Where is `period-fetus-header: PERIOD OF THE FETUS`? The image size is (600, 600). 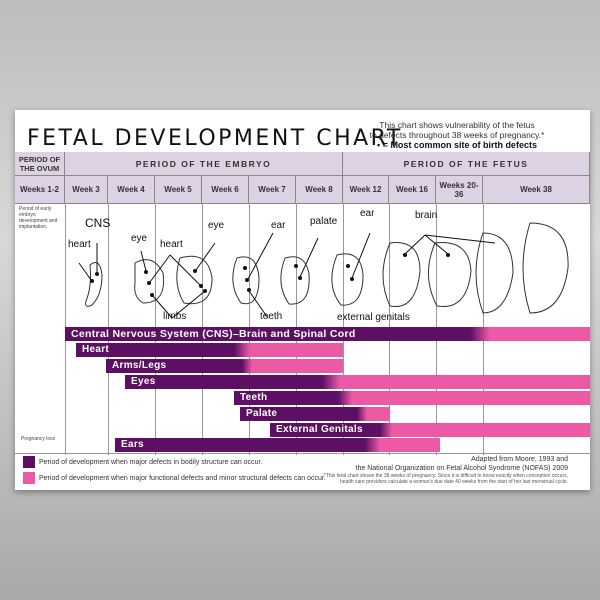
period-fetus-header: PERIOD OF THE FETUS is located at coordinates (466, 163).